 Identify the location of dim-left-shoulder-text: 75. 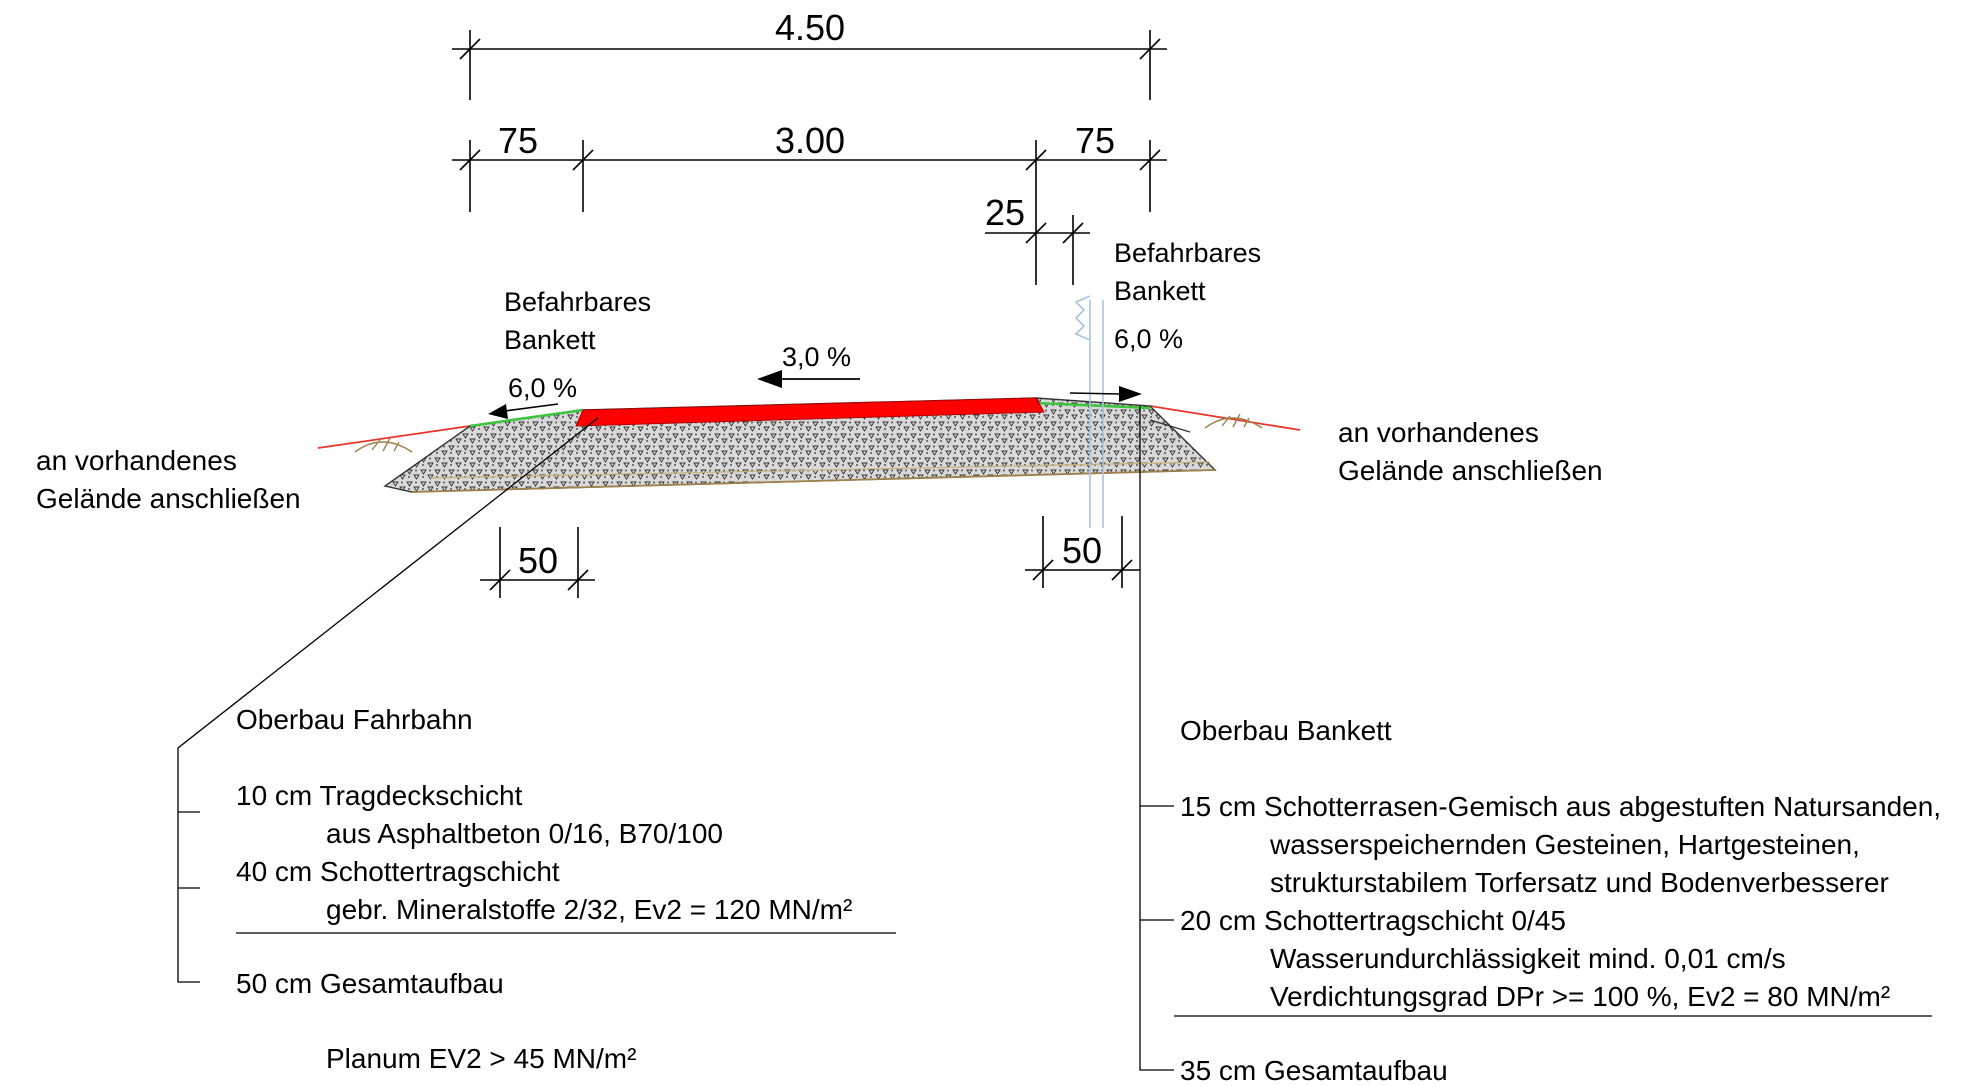
(518, 140).